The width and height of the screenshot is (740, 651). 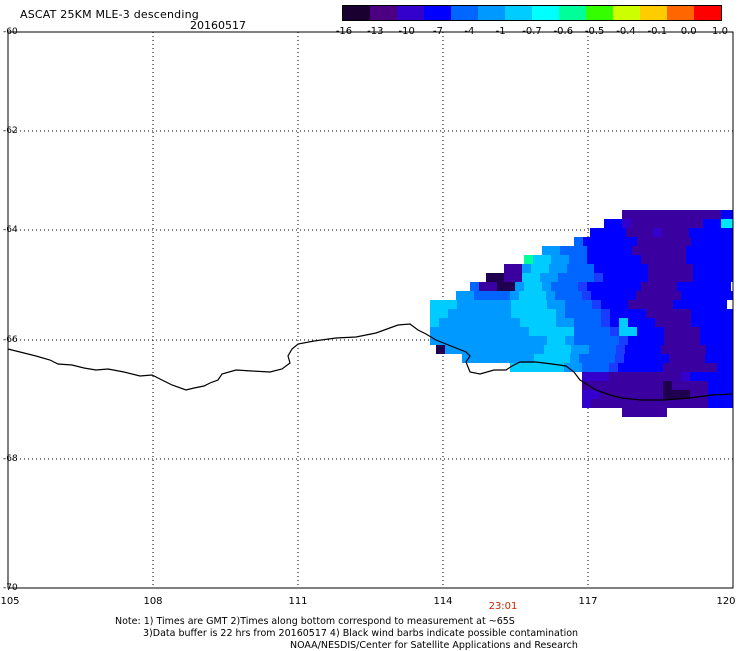 What do you see at coordinates (10, 32) in the screenshot?
I see `latitude-label: -60` at bounding box center [10, 32].